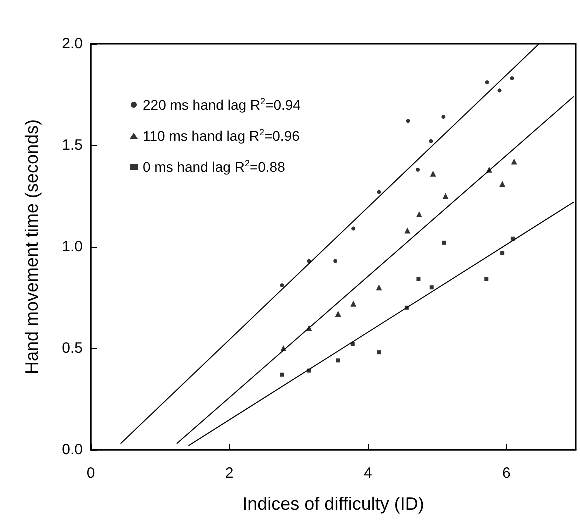 This screenshot has height=526, width=580. Describe the element at coordinates (72, 450) in the screenshot. I see `y-tick-label: 0.0` at that location.